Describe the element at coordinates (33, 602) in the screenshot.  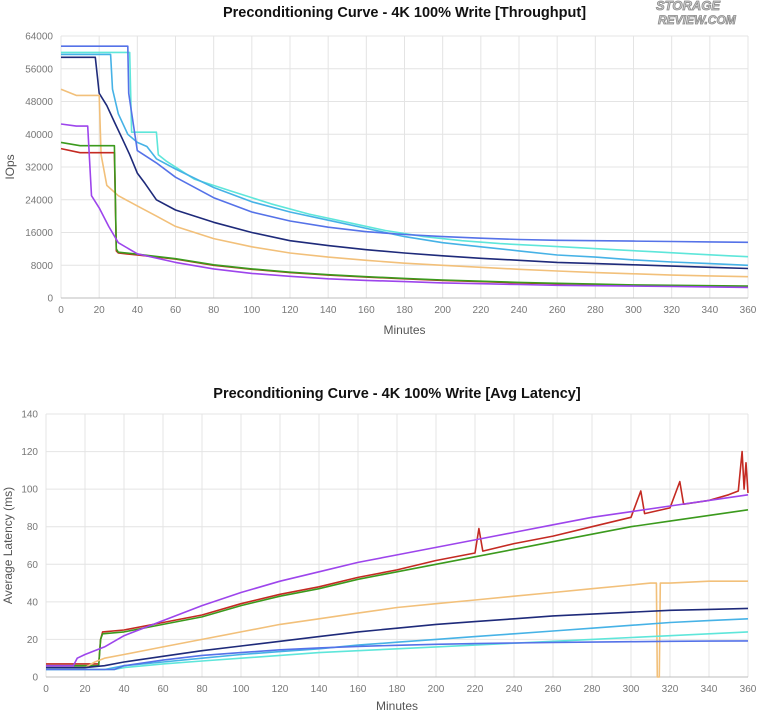
I see `y-tick-label: 40` at that location.